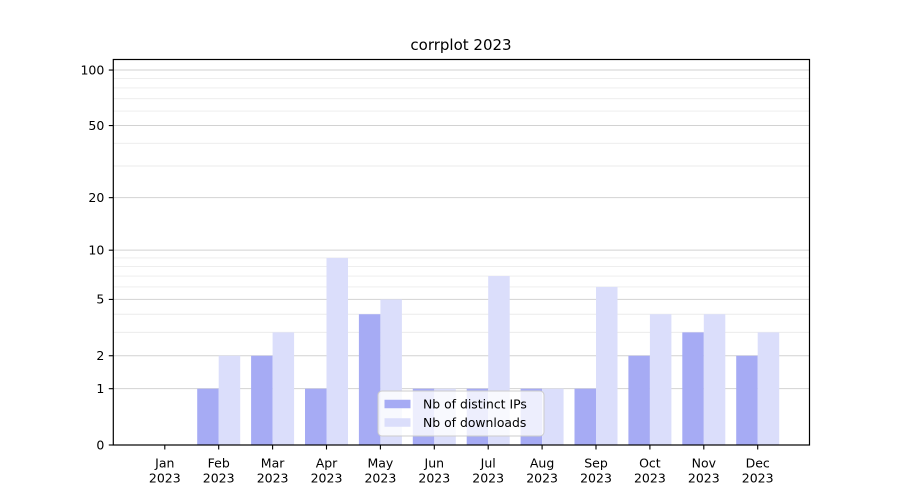  I want to click on x-tick-label-month-apr: Apr, so click(327, 463).